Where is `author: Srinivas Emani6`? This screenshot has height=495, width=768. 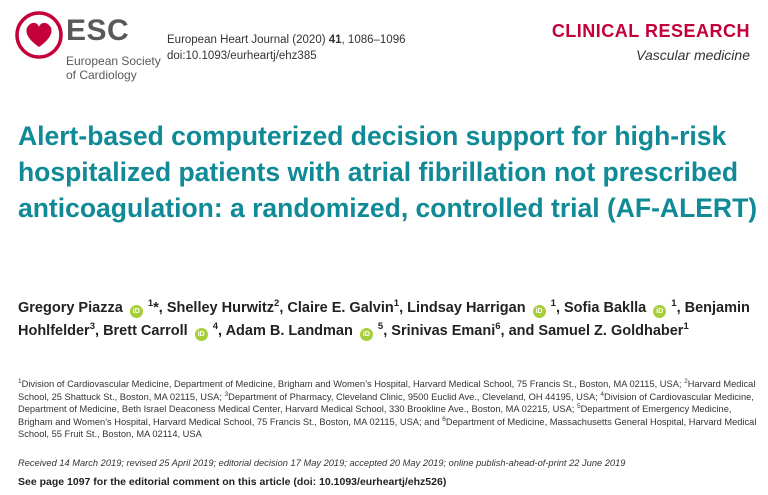 author: Srinivas Emani6 is located at coordinates (446, 330).